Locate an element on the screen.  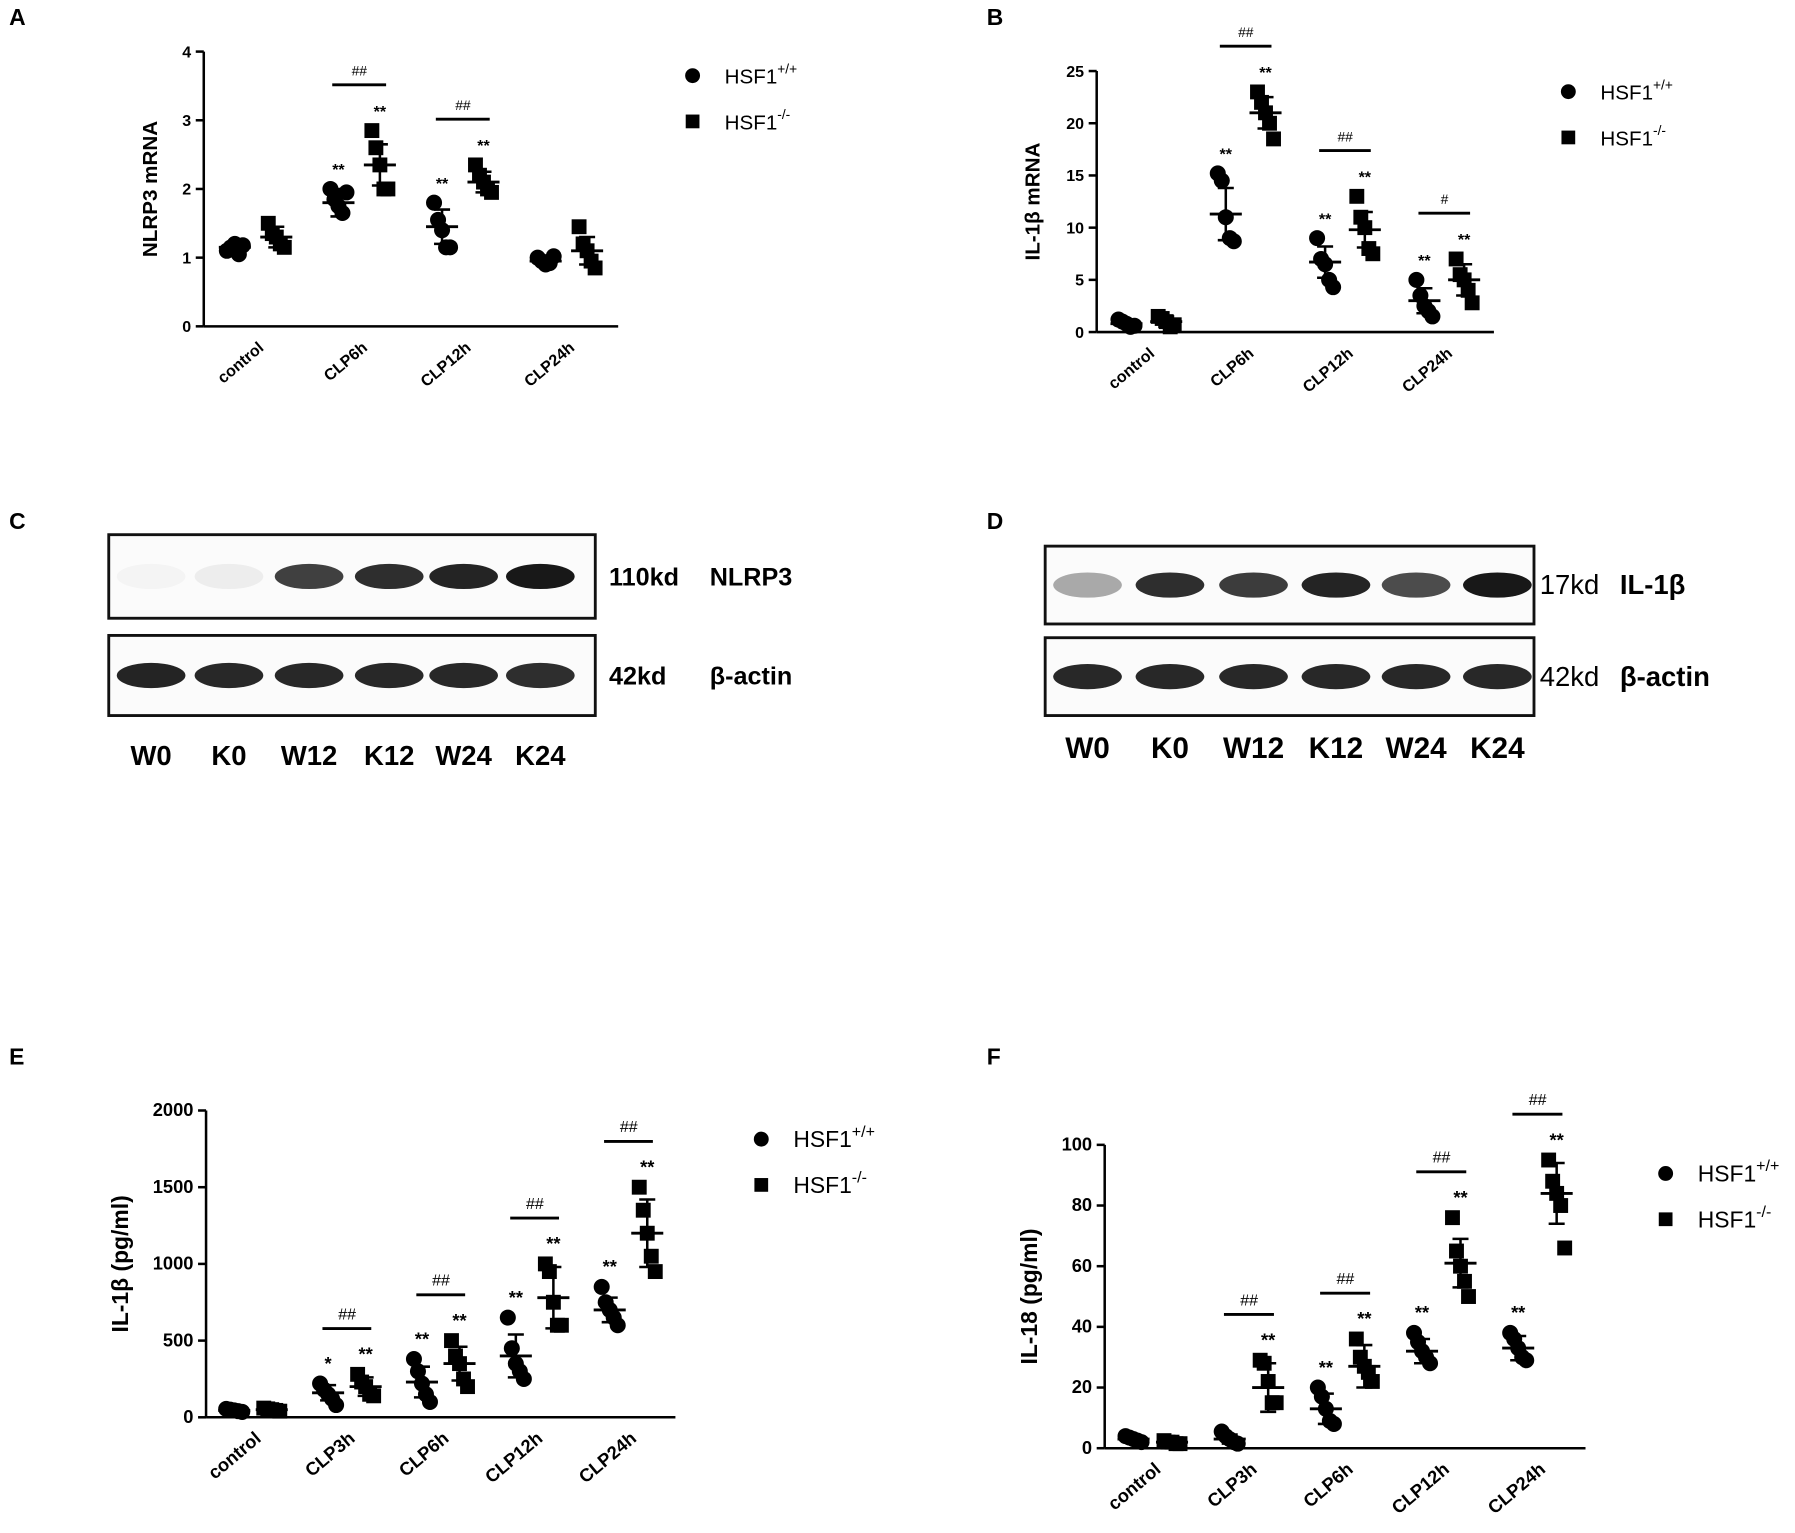
blot-size: 42kd is located at coordinates (1570, 676).